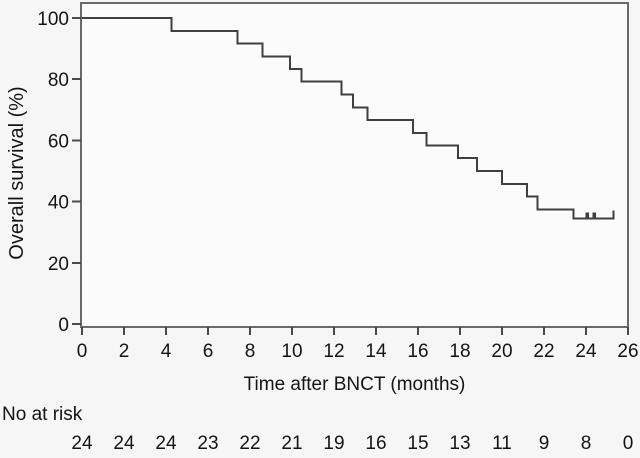 This screenshot has height=458, width=640. Describe the element at coordinates (53, 19) in the screenshot. I see `y-tick-label: 100` at that location.